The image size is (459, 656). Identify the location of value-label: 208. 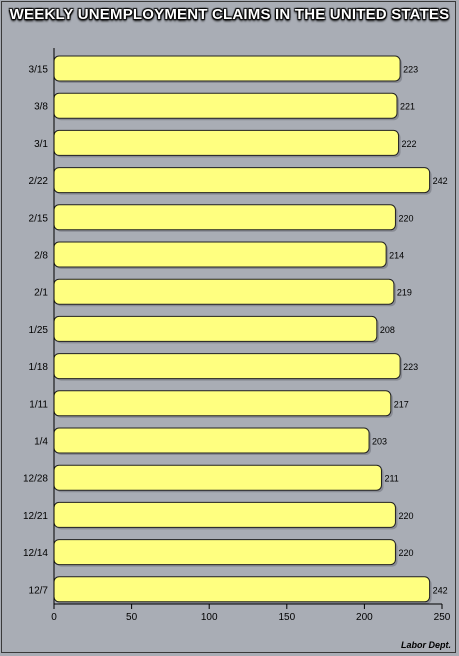
(387, 330).